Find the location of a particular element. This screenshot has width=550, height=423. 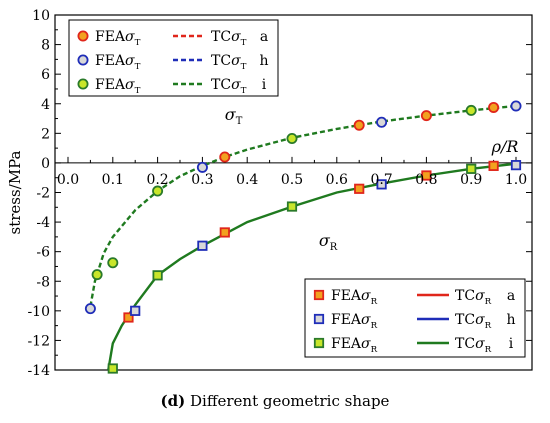

caption-panel: (d) is located at coordinates (173, 401).